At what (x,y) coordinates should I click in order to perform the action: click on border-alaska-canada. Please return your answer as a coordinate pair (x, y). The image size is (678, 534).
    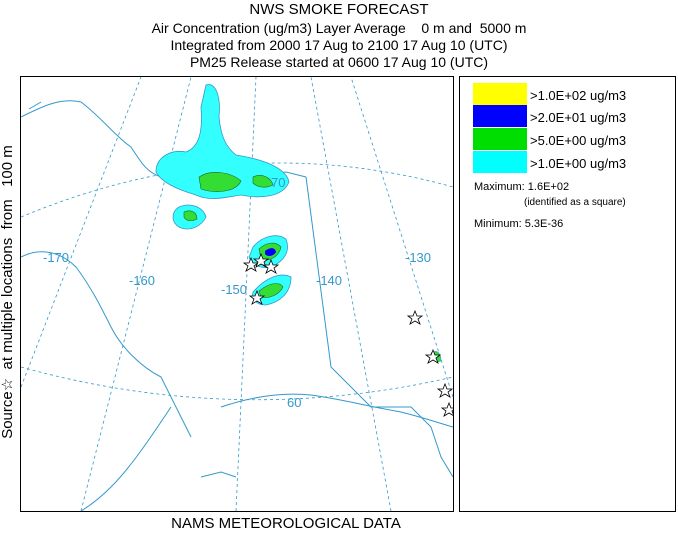
    Looking at the image, I should click on (358, 292).